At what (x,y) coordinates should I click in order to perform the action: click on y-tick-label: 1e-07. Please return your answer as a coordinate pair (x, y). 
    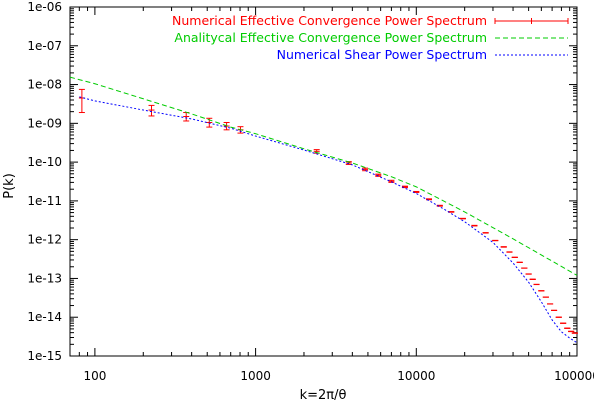
    Looking at the image, I should click on (44, 46).